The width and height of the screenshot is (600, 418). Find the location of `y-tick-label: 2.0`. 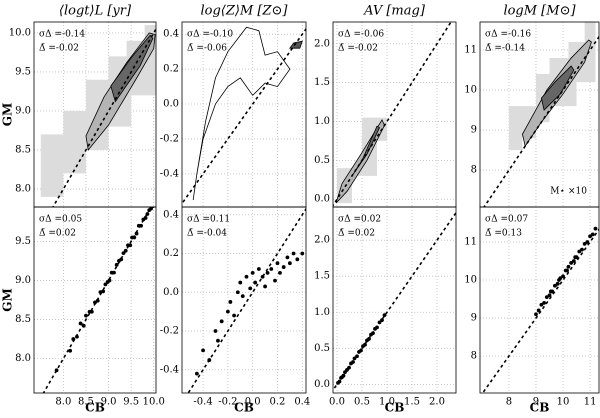

y-tick-label: 2.0 is located at coordinates (322, 43).